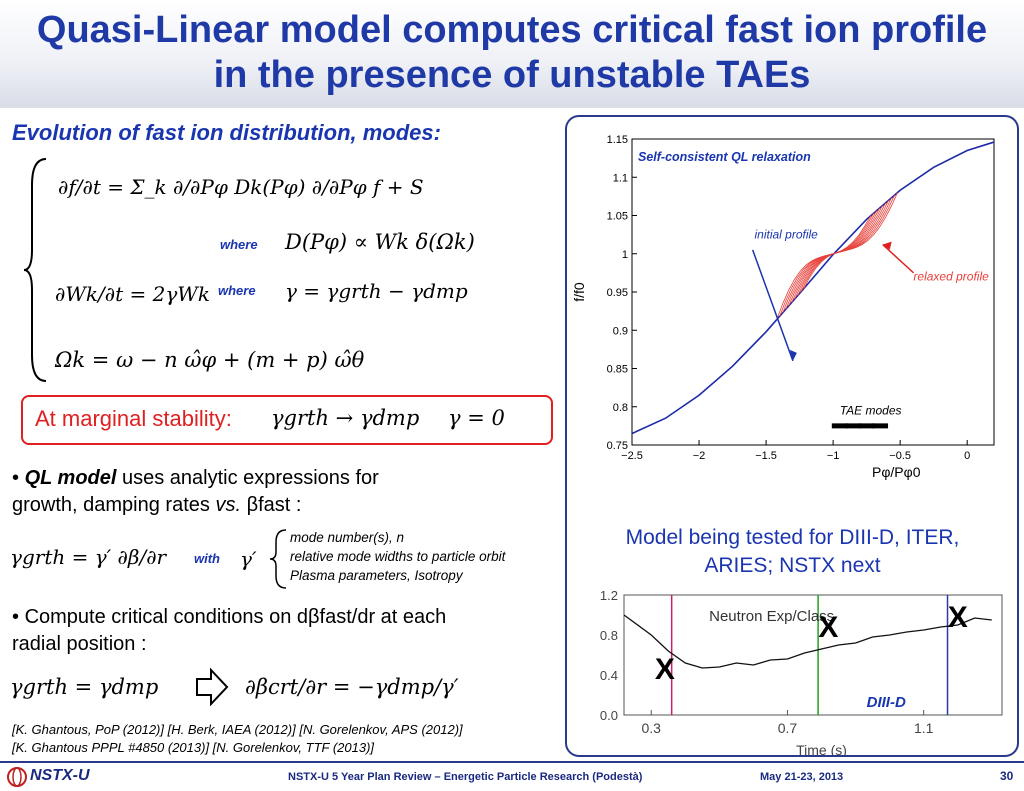 This screenshot has height=791, width=1024. Describe the element at coordinates (617, 293) in the screenshot. I see `y-tick-label: 0.95` at that location.